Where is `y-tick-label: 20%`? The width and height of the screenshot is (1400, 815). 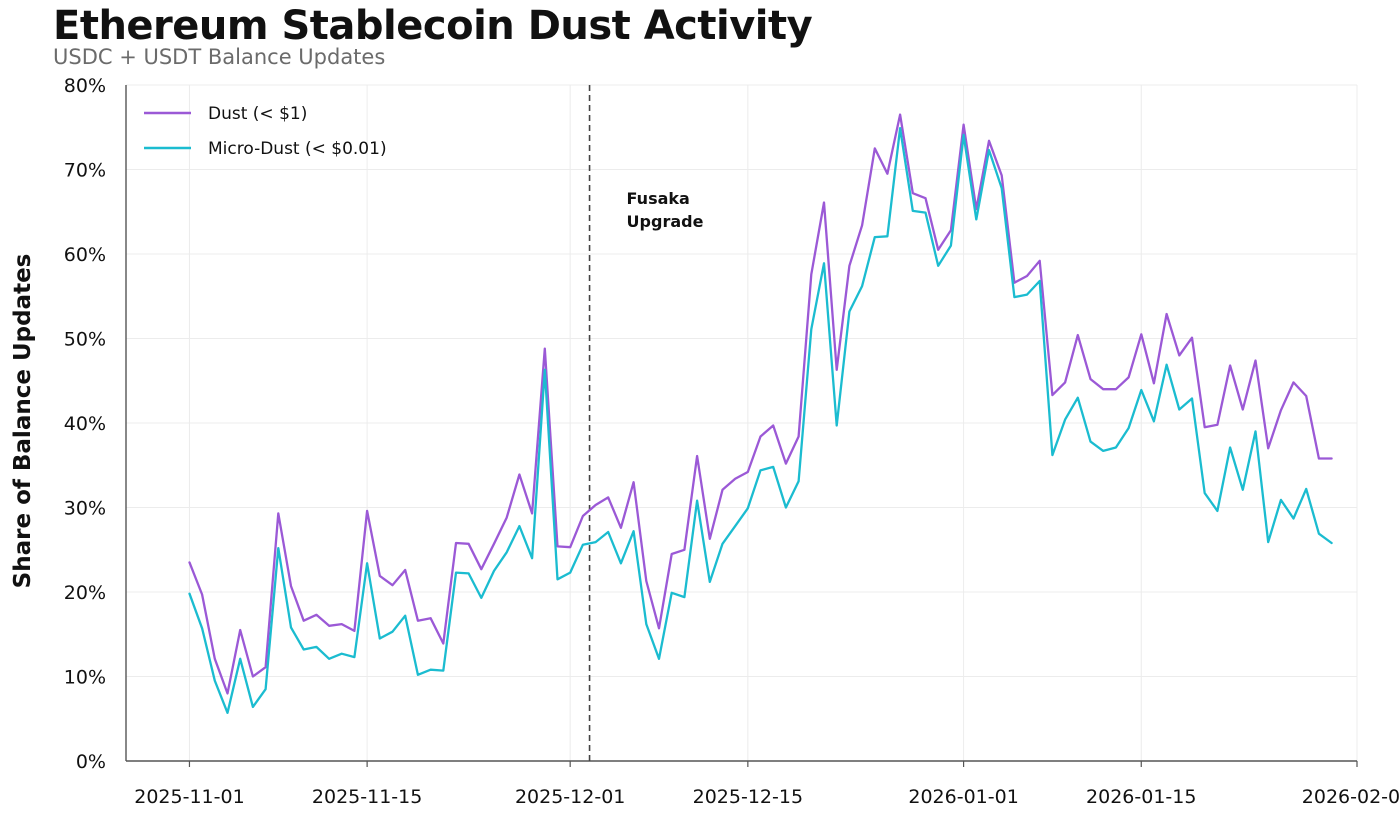
y-tick-label: 20% is located at coordinates (85, 593).